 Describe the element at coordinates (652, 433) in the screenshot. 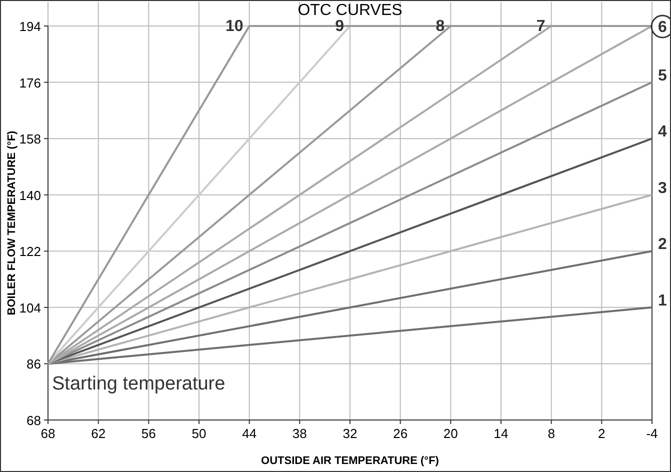

I see `x-tick-label: -4` at that location.